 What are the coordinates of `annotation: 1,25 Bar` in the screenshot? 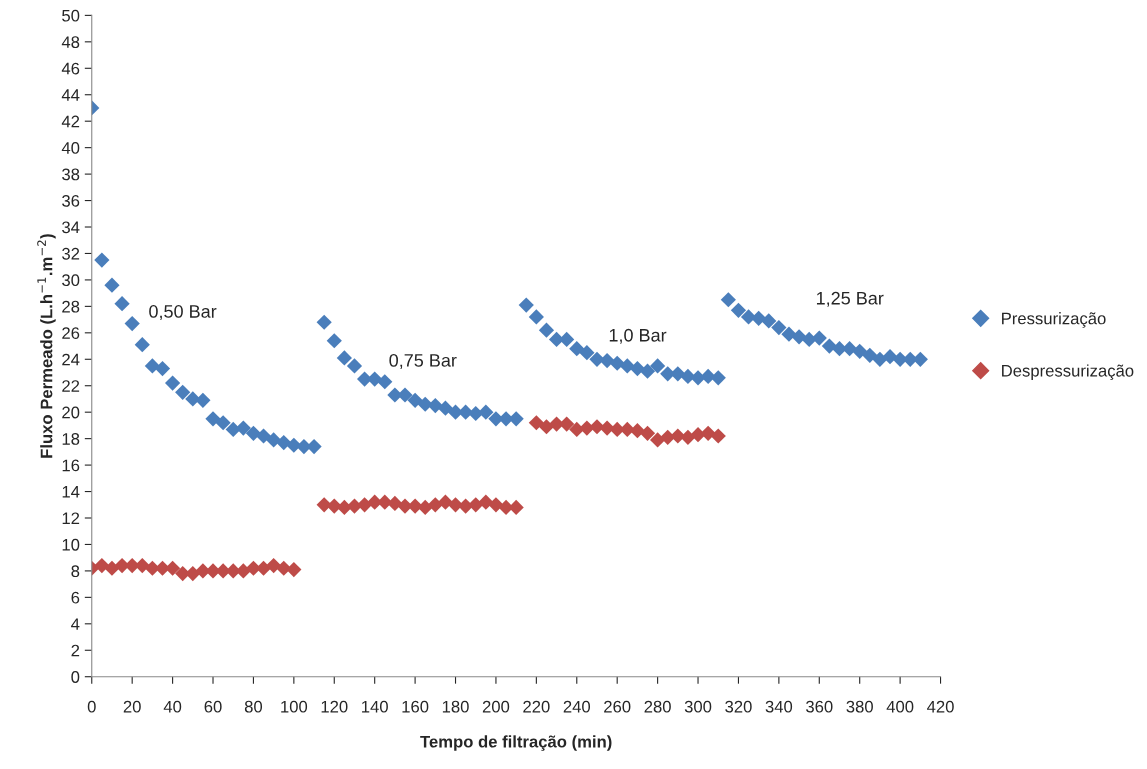 It's located at (850, 299).